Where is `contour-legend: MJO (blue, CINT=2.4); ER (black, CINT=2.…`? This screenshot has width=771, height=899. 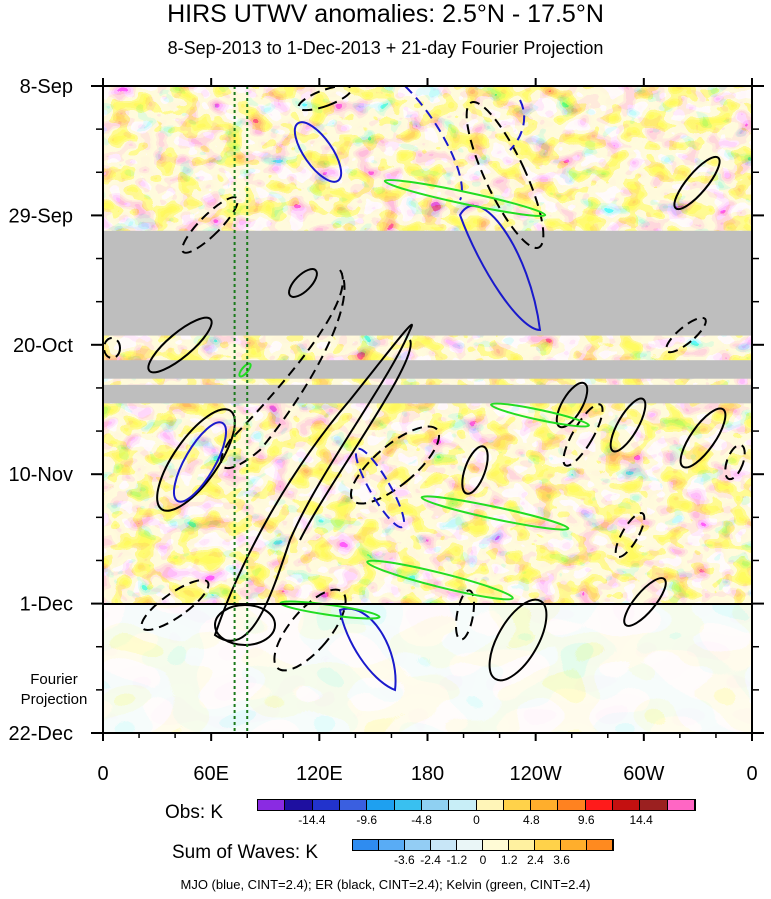
contour-legend: MJO (blue, CINT=2.4); ER (black, CINT=2.… is located at coordinates (385, 884).